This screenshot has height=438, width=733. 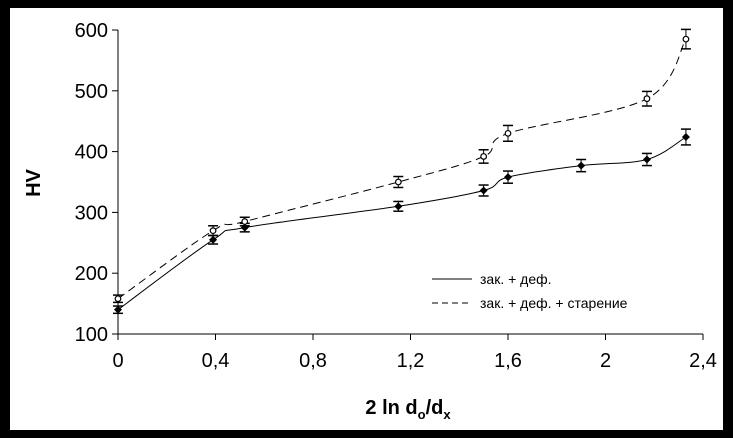 I want to click on x-tick-label: 2, so click(x=605, y=361).